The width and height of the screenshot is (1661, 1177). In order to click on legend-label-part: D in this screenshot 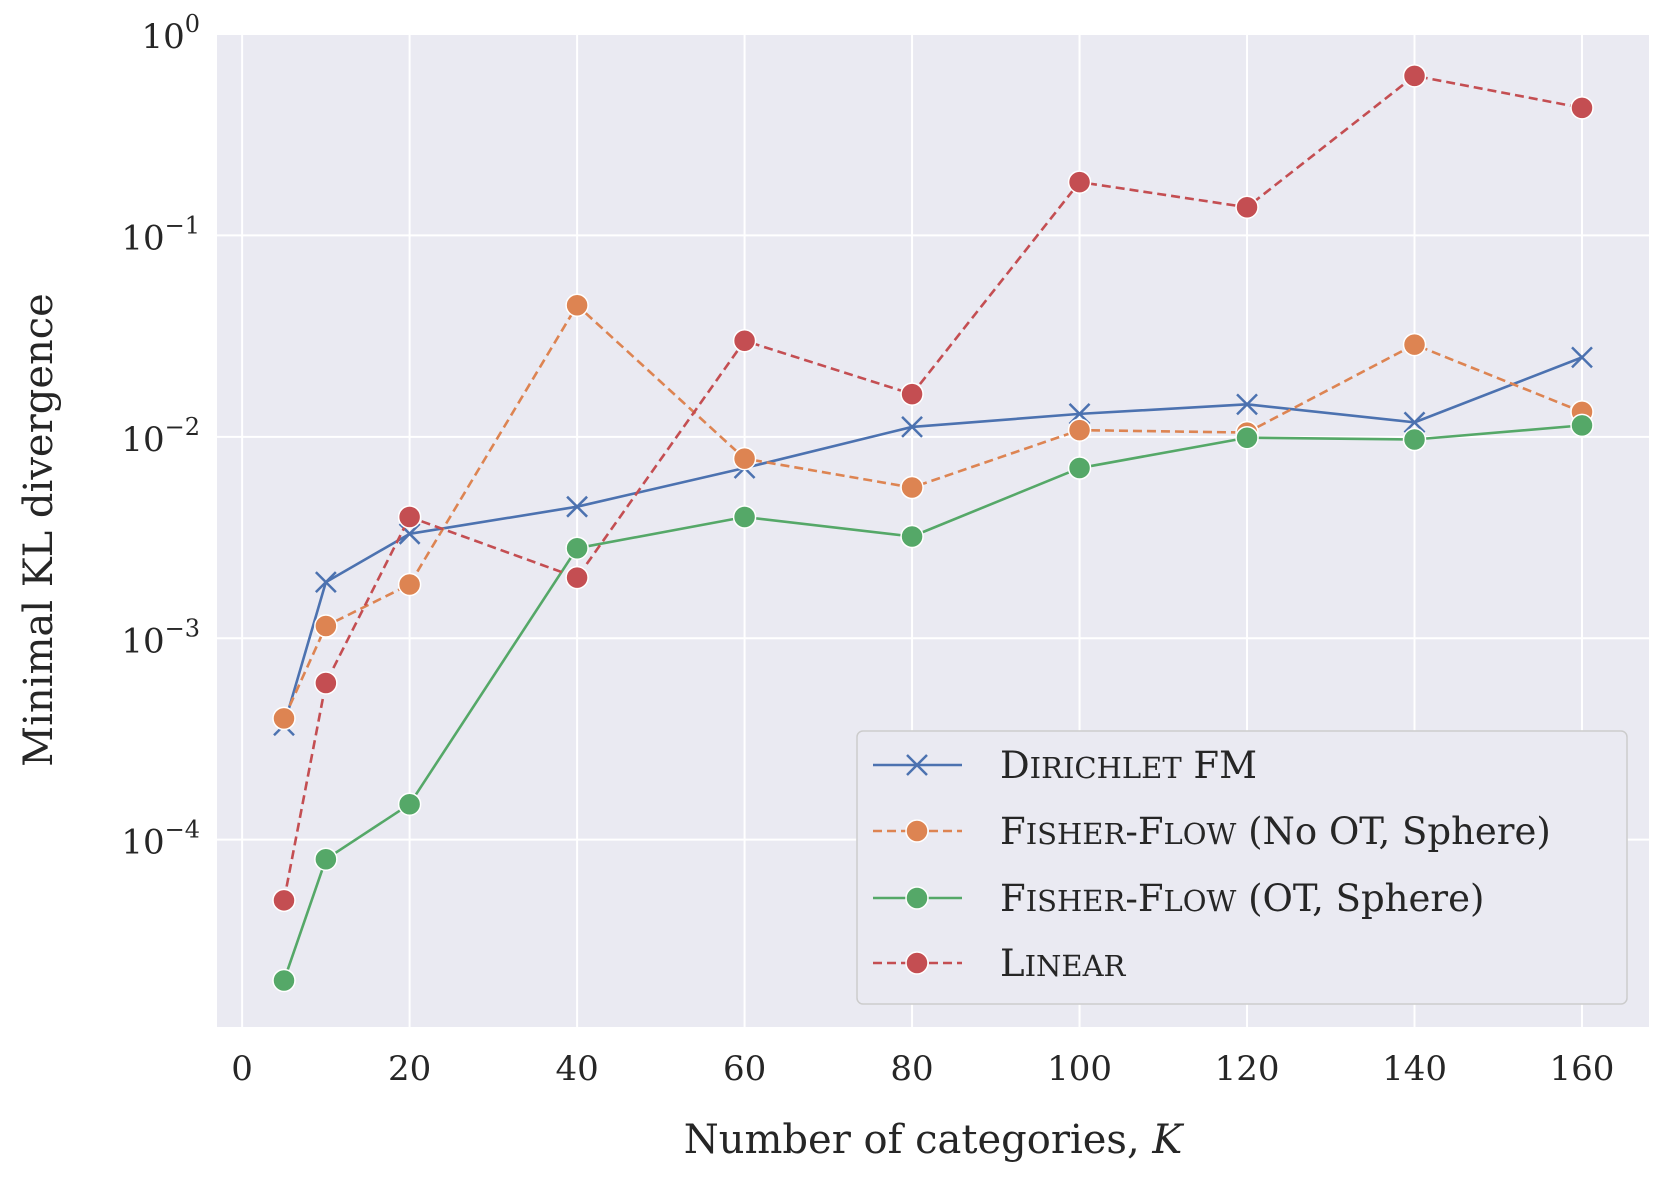, I will do `click(1015, 765)`.